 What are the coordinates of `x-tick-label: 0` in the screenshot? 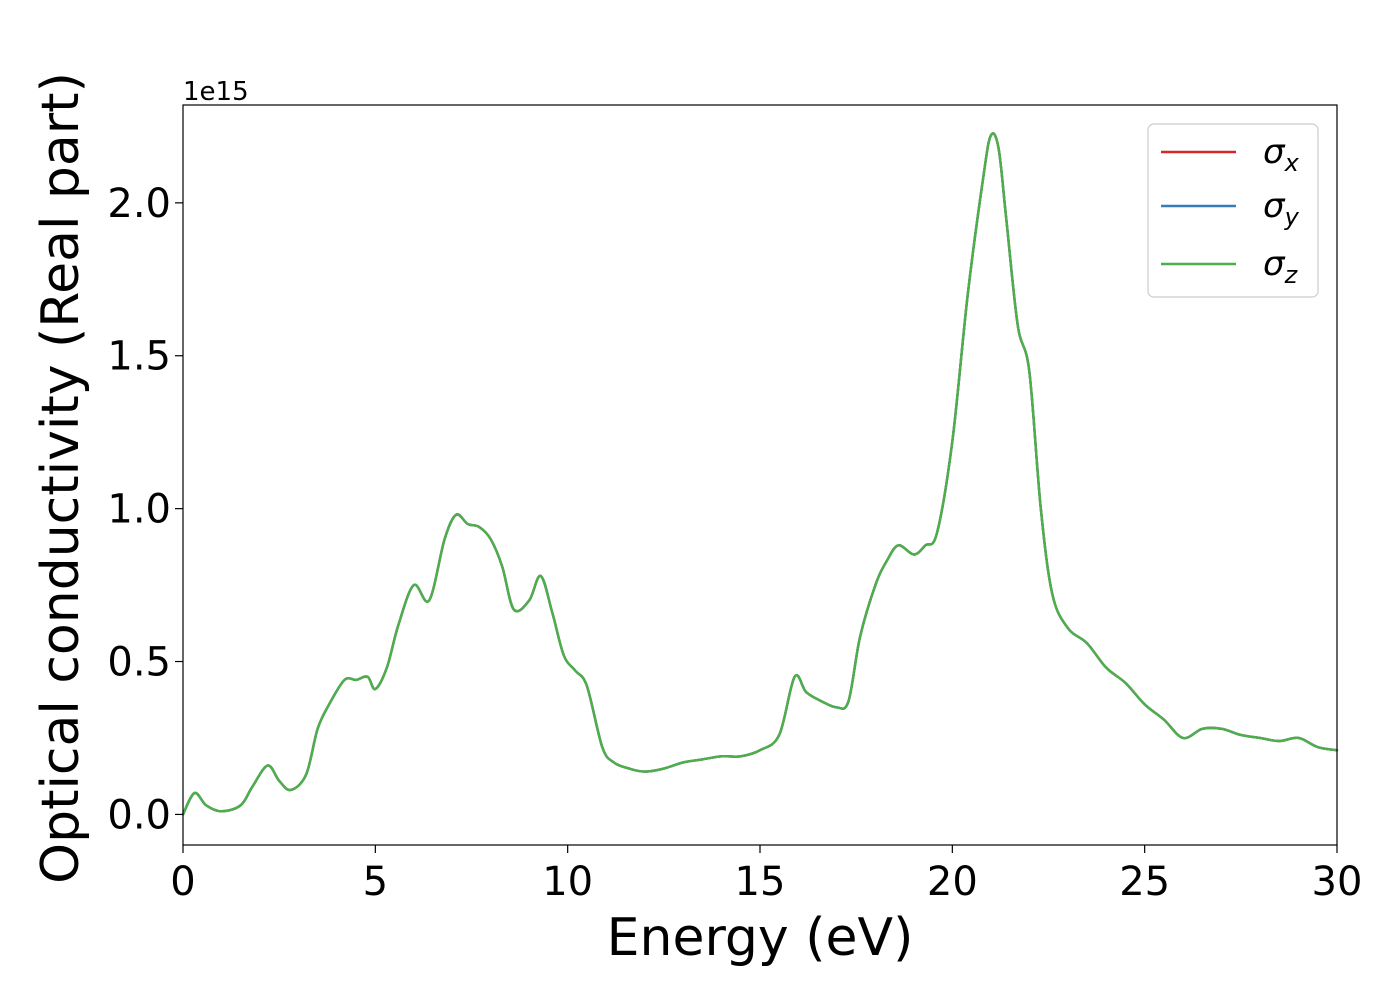 It's located at (182, 882).